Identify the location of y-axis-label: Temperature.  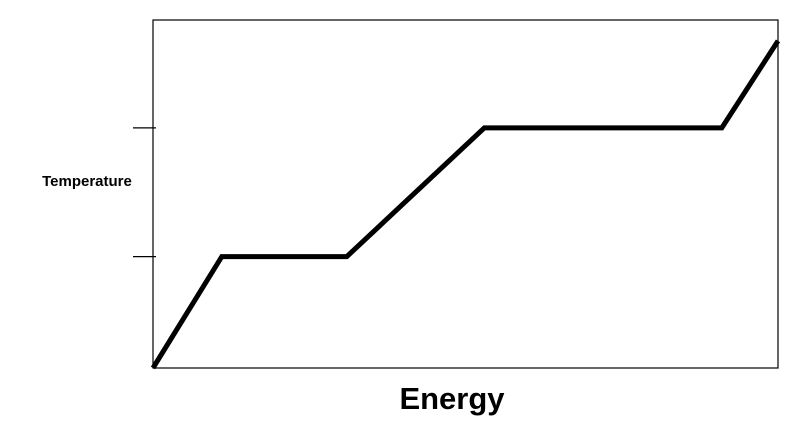
(87, 181).